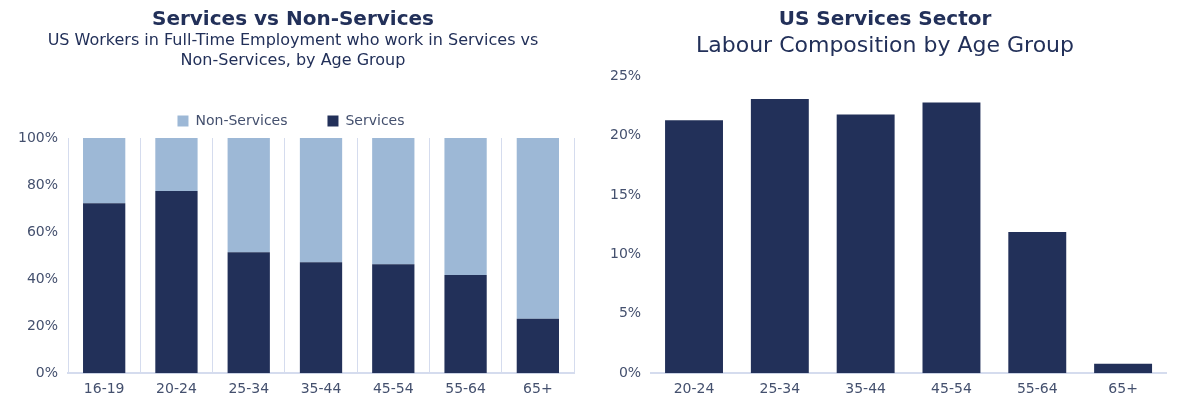  What do you see at coordinates (375, 119) in the screenshot?
I see `legend-label: Services` at bounding box center [375, 119].